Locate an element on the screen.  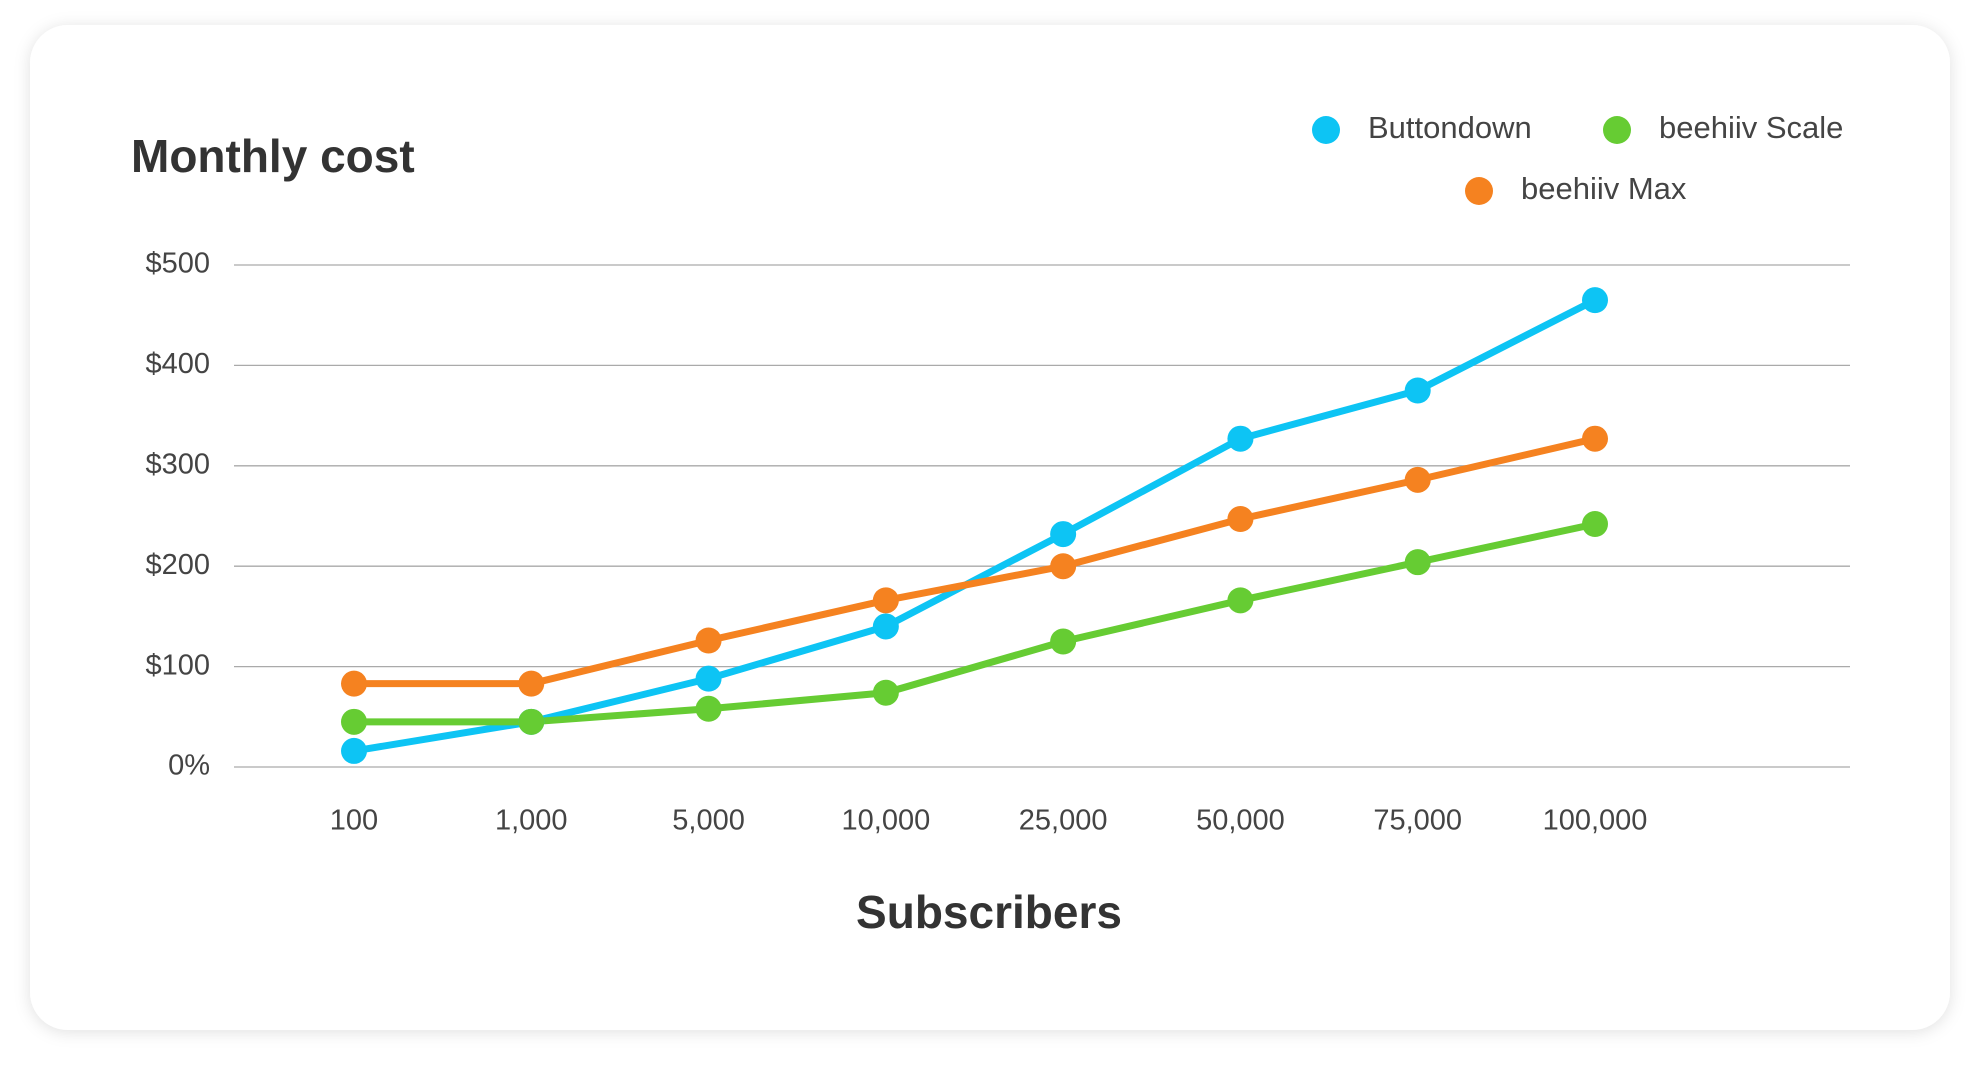
y-tick-label: $300 is located at coordinates (177, 464).